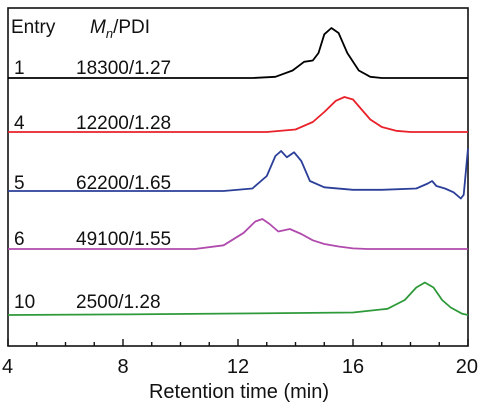 The width and height of the screenshot is (479, 403). What do you see at coordinates (19, 123) in the screenshot?
I see `series-entry-label-4: 4` at bounding box center [19, 123].